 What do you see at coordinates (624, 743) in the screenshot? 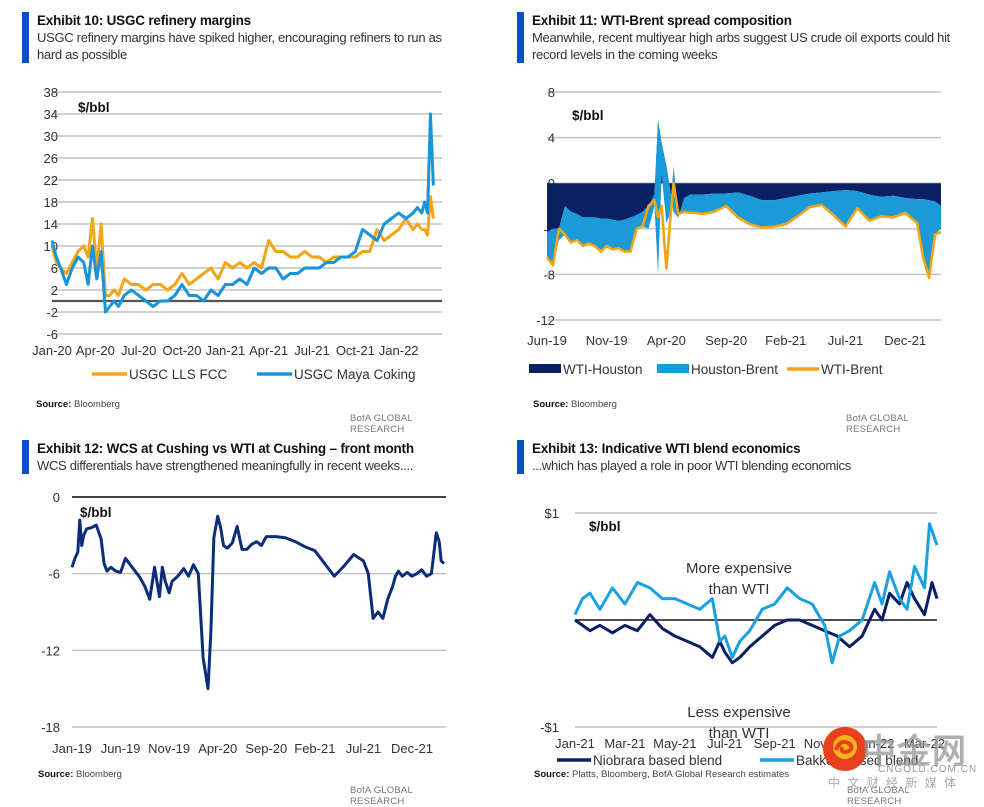
I see `x-tick-label: Mar-21` at bounding box center [624, 743].